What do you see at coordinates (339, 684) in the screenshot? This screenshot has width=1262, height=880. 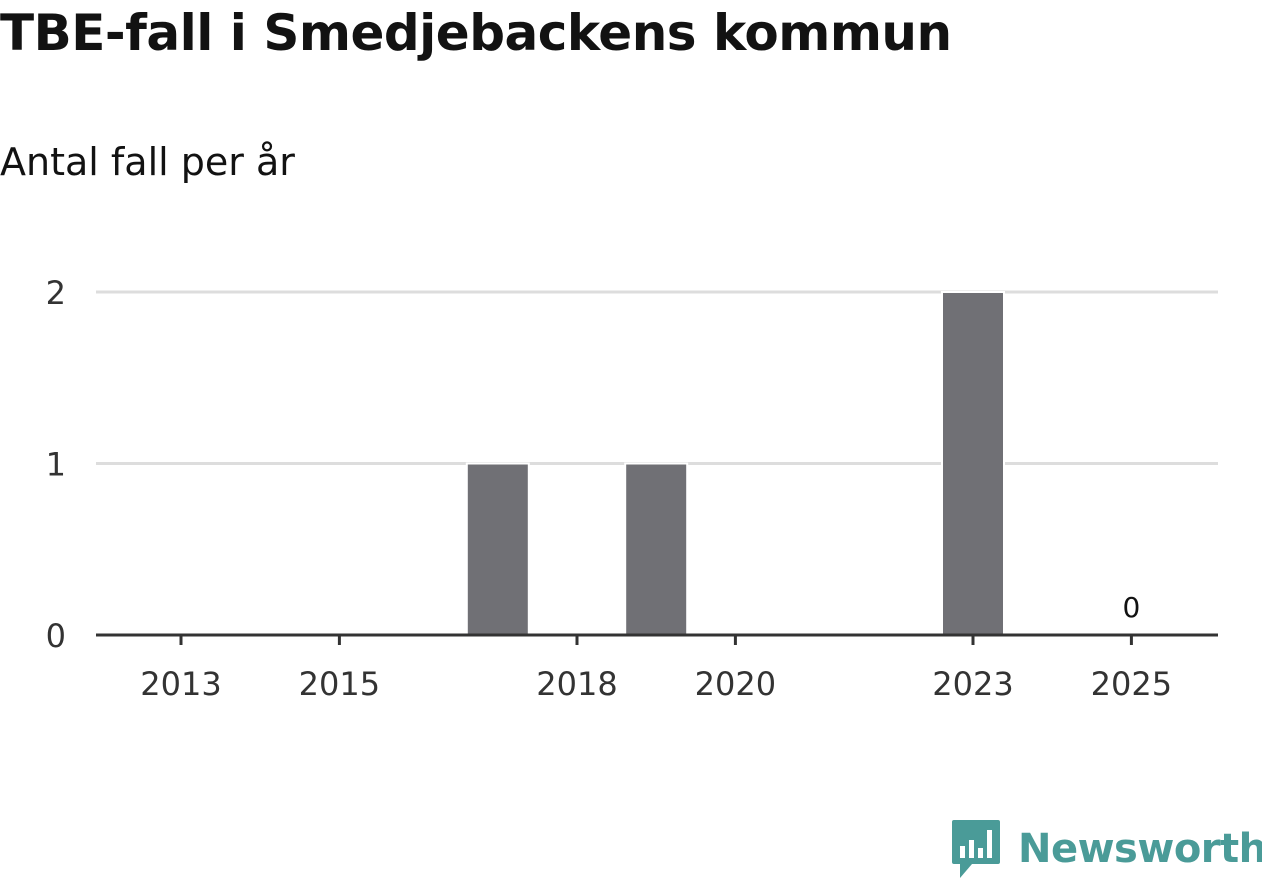 I see `x-tick-label: 2015` at bounding box center [339, 684].